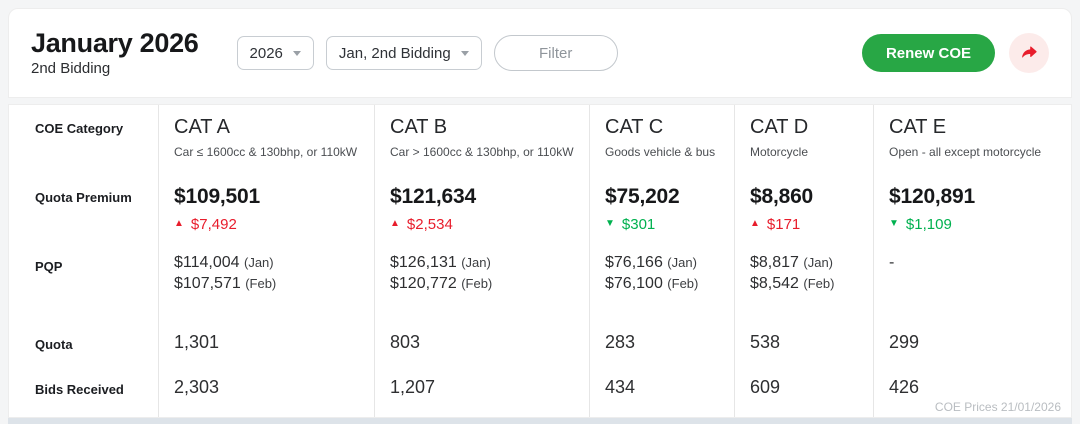 This screenshot has width=1080, height=424. I want to click on pqp-line: $114,004 (Jan), so click(224, 263).